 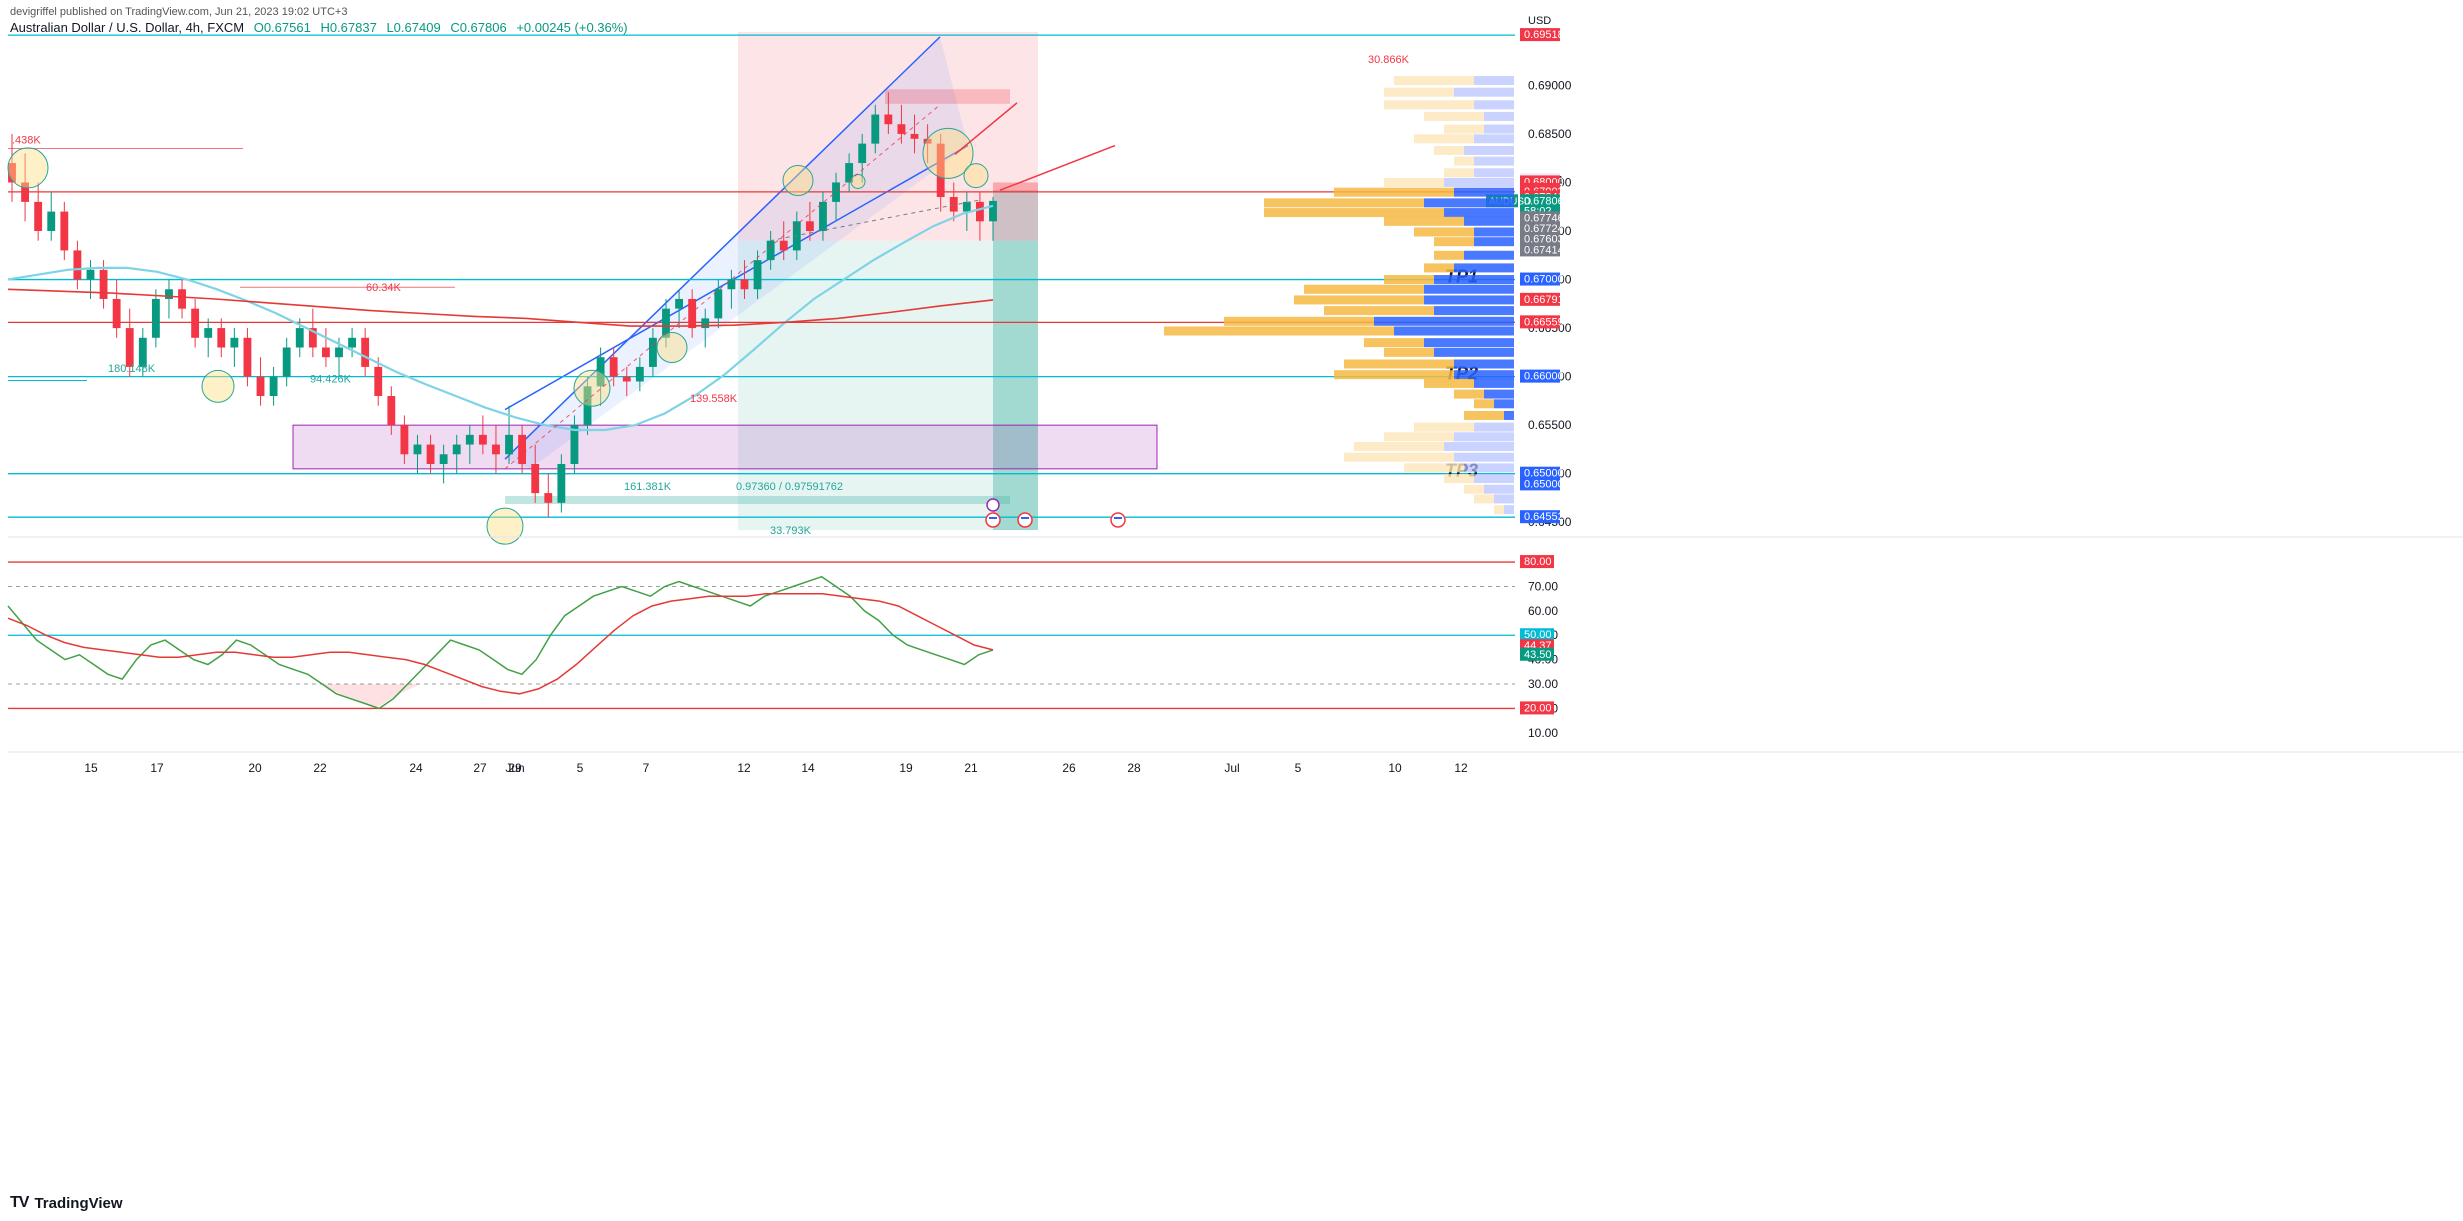 What do you see at coordinates (722, 287) in the screenshot?
I see `dashed-trend-line` at bounding box center [722, 287].